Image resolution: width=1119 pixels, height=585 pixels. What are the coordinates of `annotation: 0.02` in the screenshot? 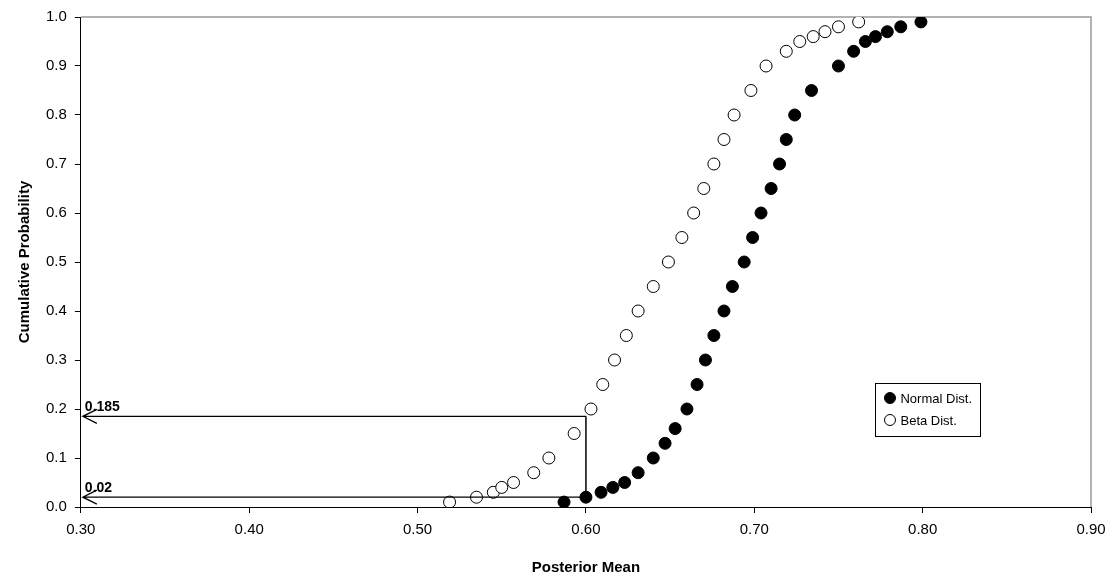 It's located at (98, 487).